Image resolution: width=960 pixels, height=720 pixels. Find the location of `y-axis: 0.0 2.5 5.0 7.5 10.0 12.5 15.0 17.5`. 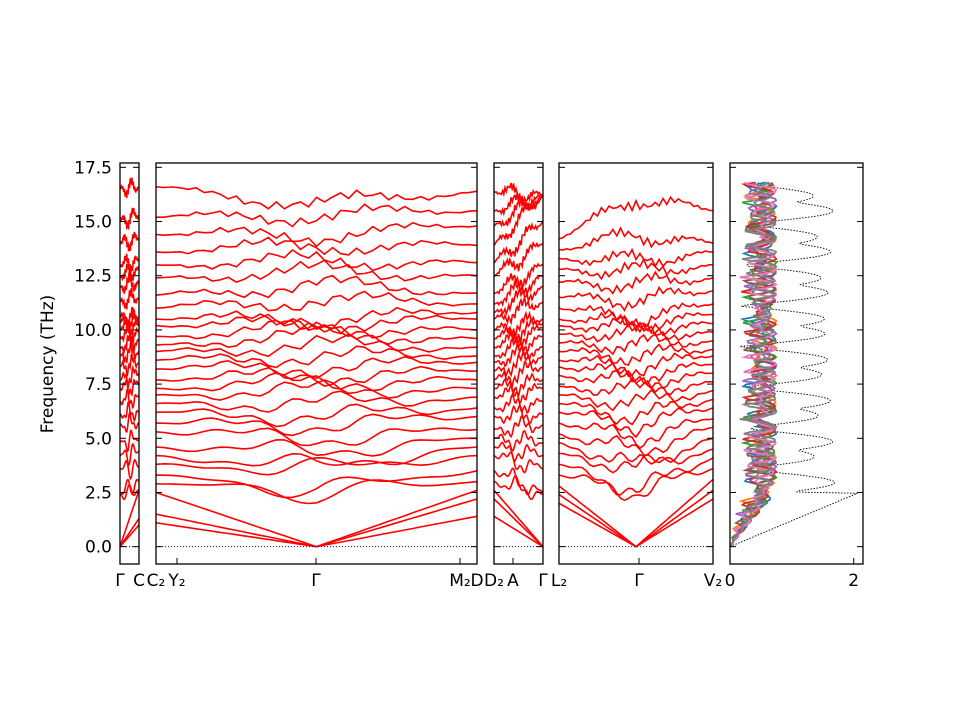

y-axis: 0.0 2.5 5.0 7.5 10.0 12.5 15.0 17.5 is located at coordinates (93, 357).